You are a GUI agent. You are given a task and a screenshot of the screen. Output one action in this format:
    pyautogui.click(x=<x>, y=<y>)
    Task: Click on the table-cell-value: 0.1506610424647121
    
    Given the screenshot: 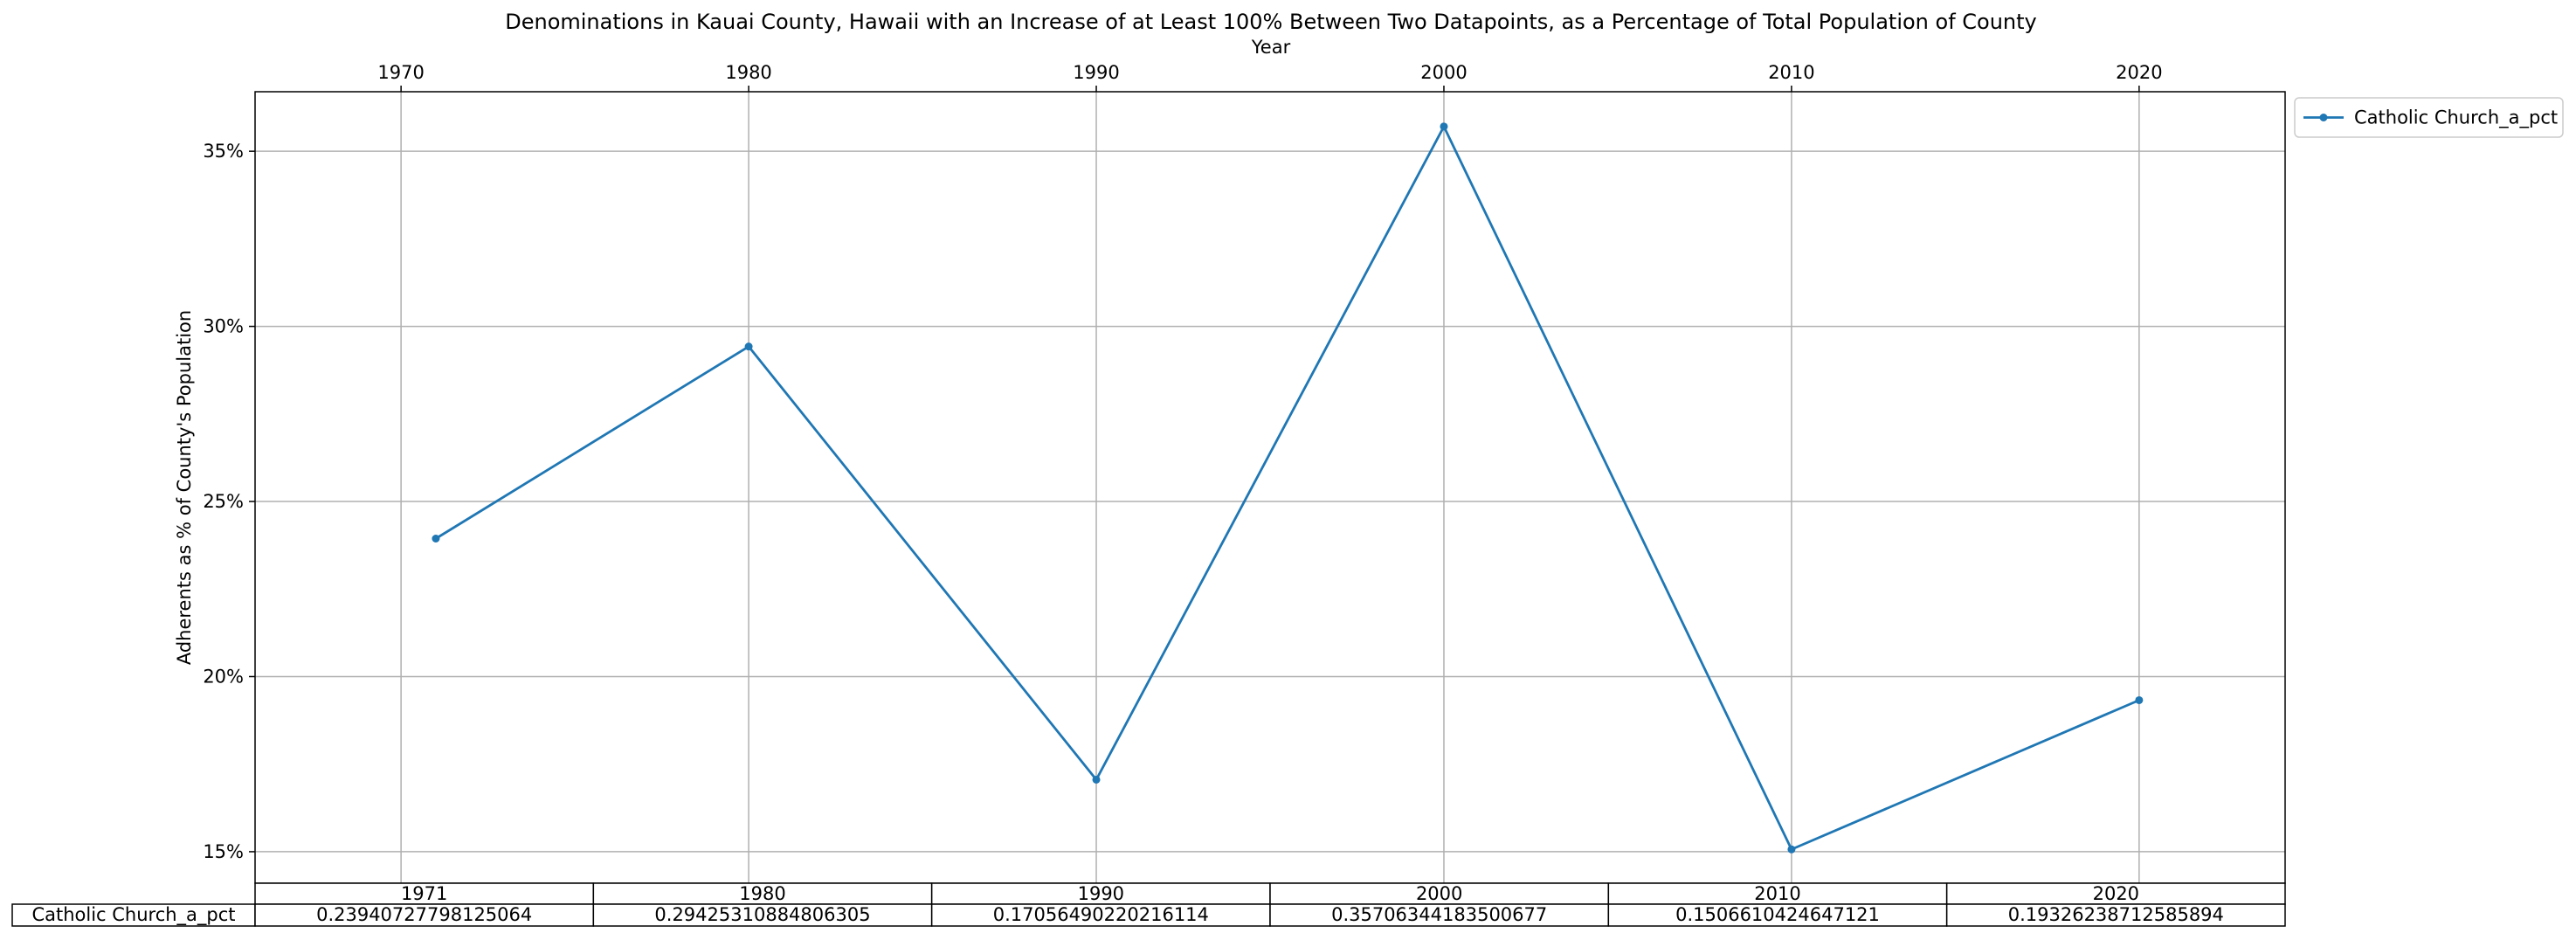 What is the action you would take?
    pyautogui.click(x=1777, y=915)
    